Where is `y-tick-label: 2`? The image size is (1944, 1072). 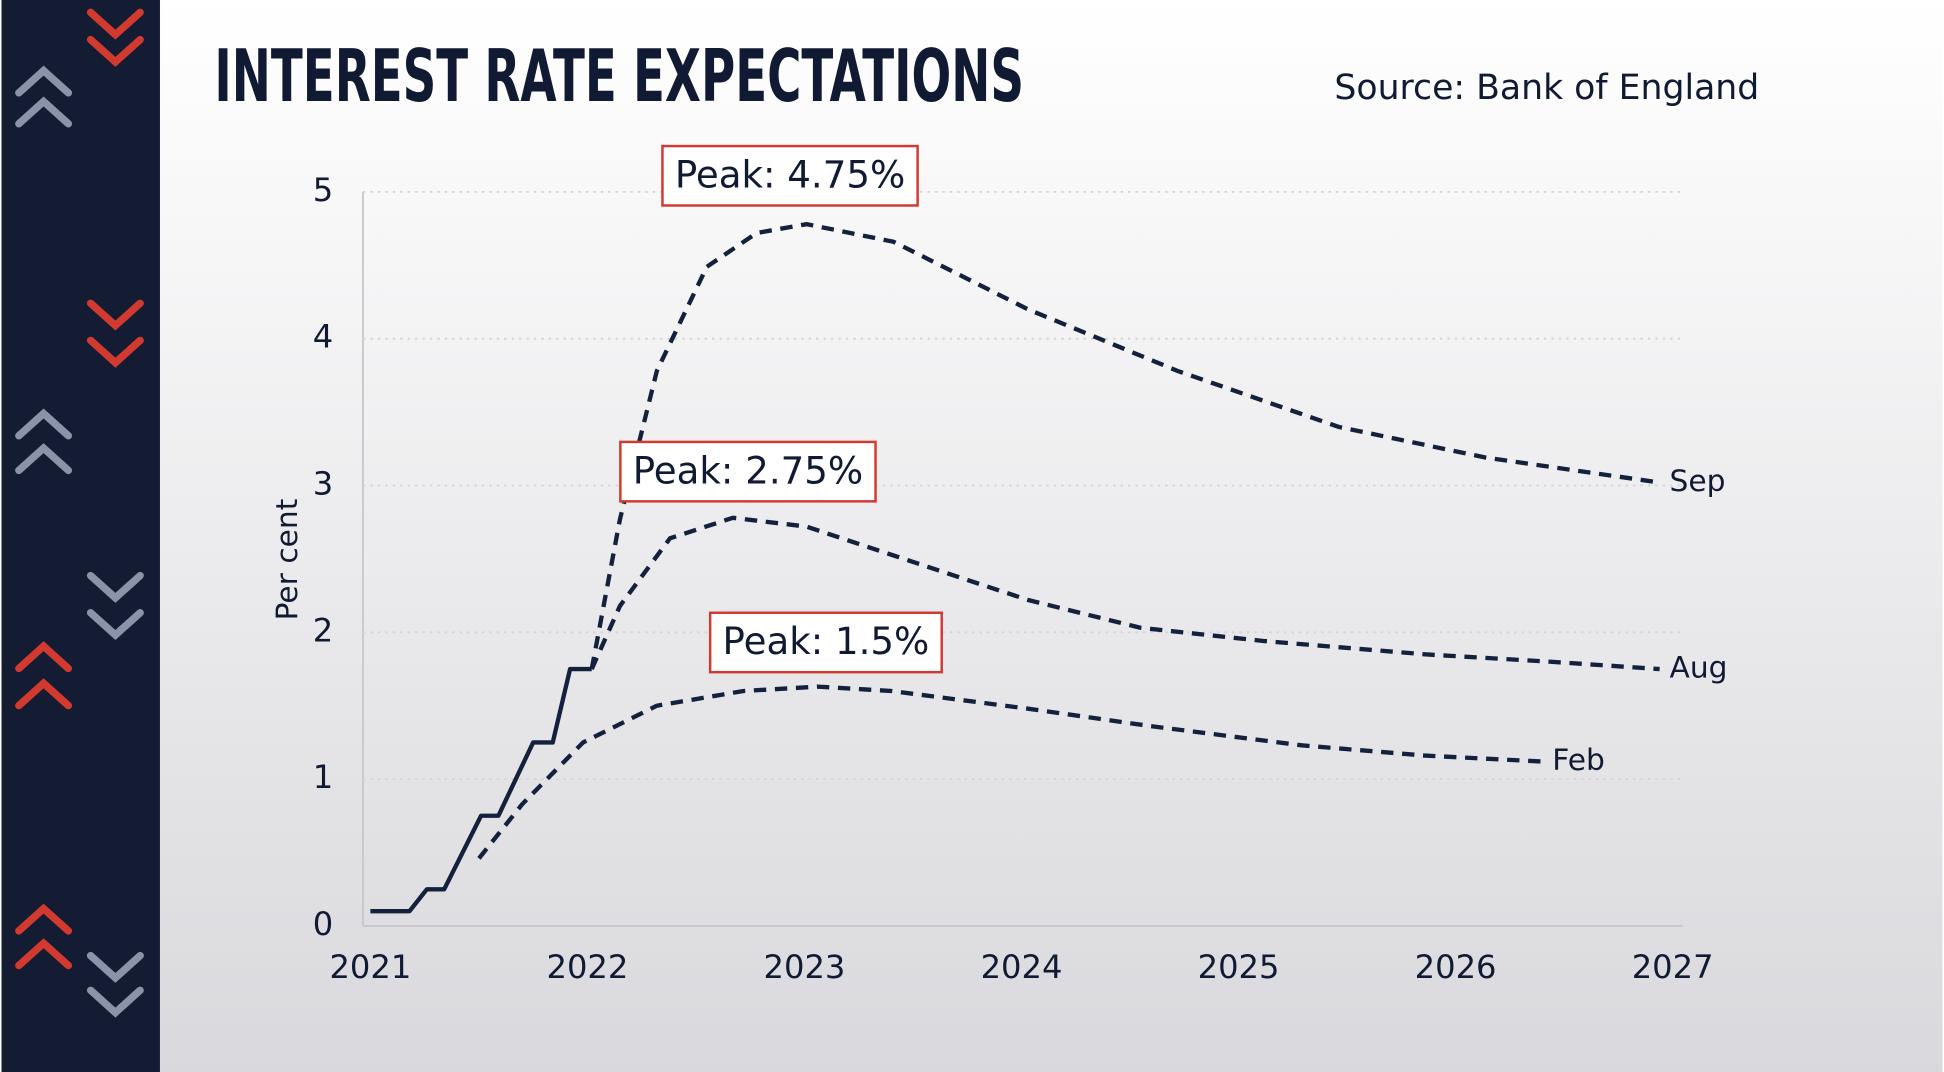
y-tick-label: 2 is located at coordinates (323, 630).